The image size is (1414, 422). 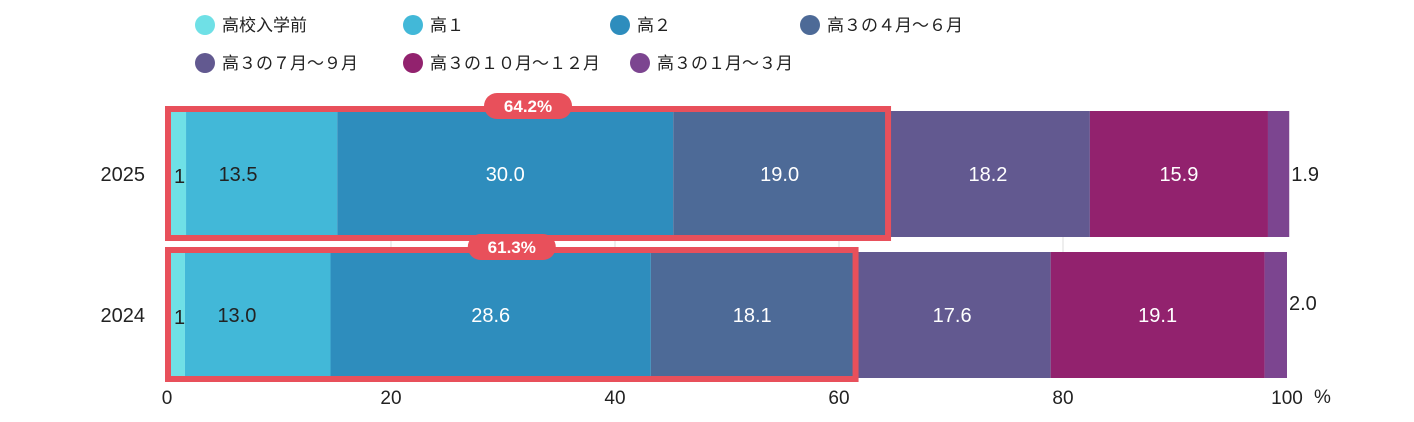 I want to click on value-label: 30.0, so click(x=505, y=175).